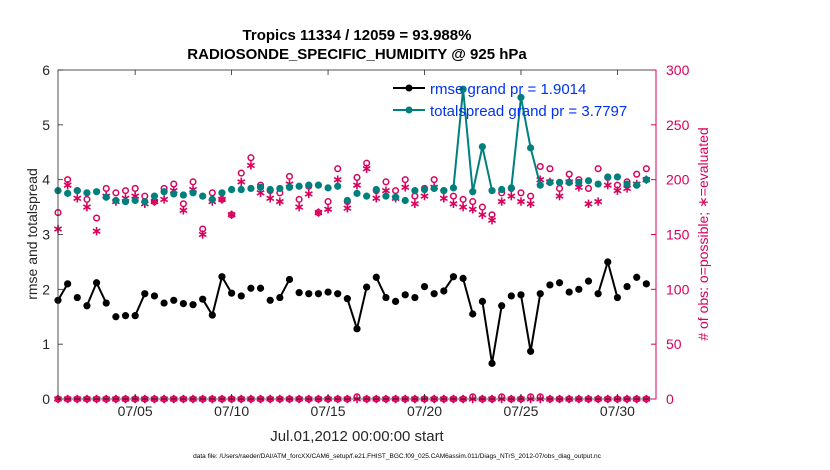  What do you see at coordinates (231, 411) in the screenshot?
I see `x-tick-label: 07/10` at bounding box center [231, 411].